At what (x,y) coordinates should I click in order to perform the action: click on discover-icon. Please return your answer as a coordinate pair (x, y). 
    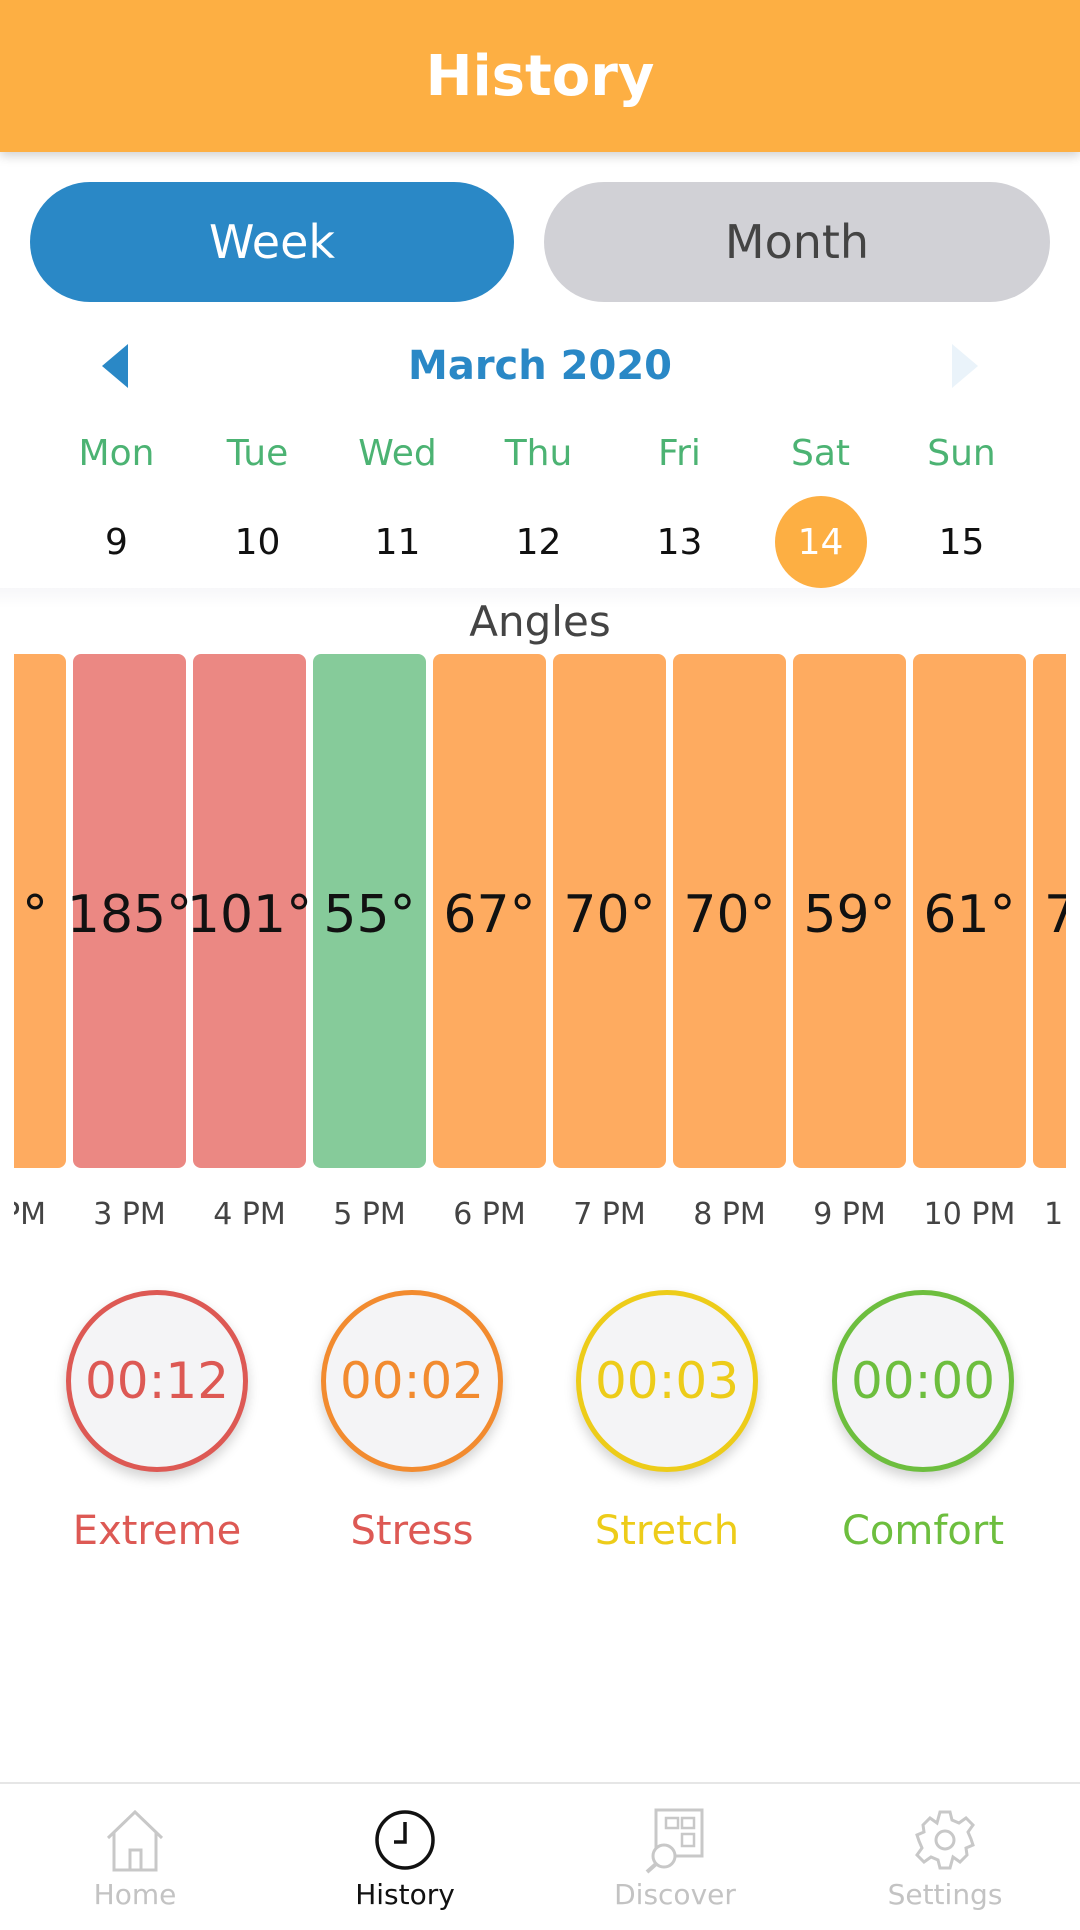
    Looking at the image, I should click on (674, 1841).